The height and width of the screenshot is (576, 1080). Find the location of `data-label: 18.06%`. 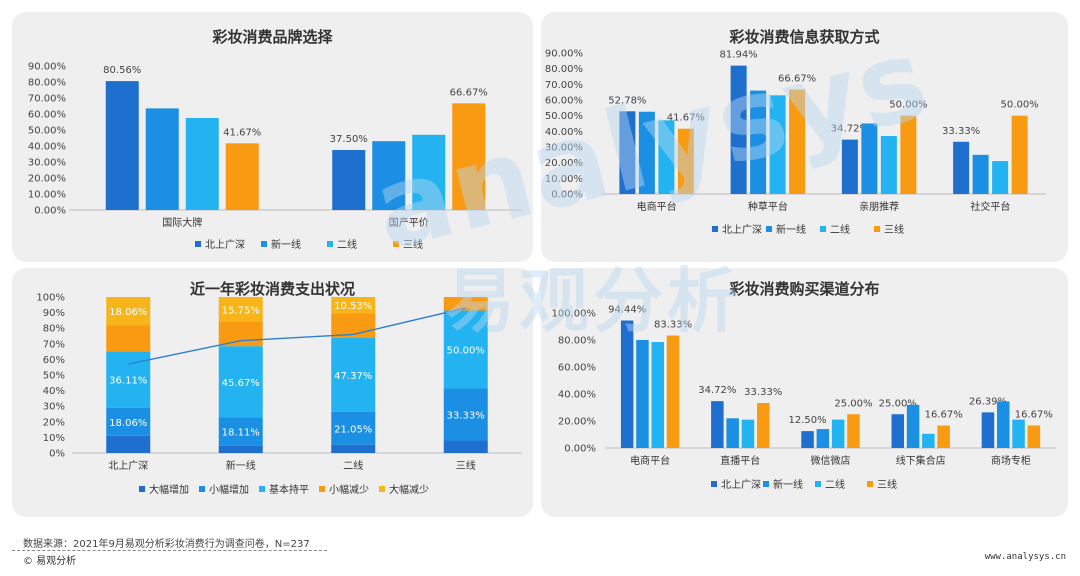

data-label: 18.06% is located at coordinates (128, 312).